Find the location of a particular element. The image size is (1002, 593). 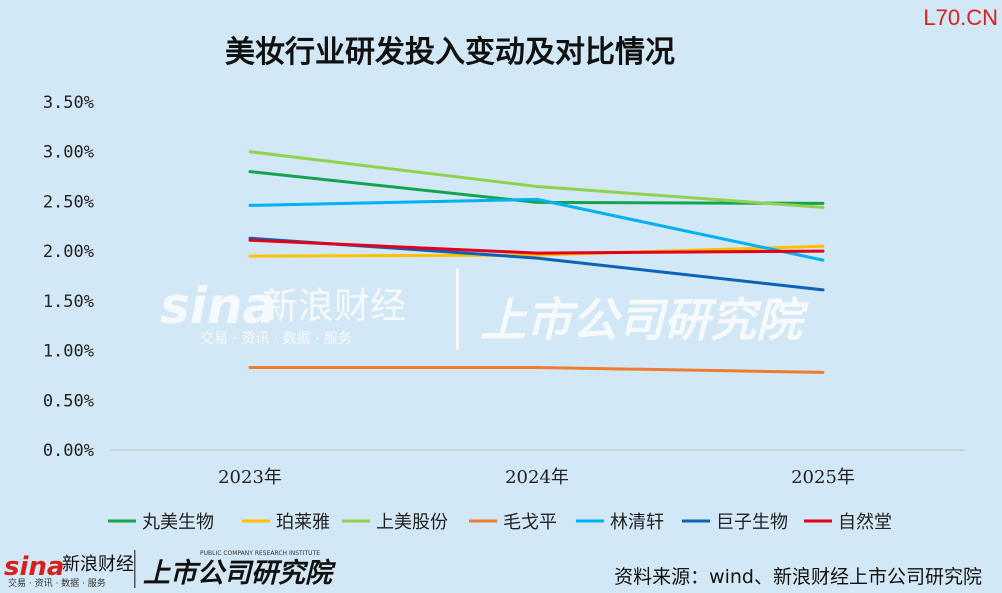

watermark-divider is located at coordinates (457, 309).